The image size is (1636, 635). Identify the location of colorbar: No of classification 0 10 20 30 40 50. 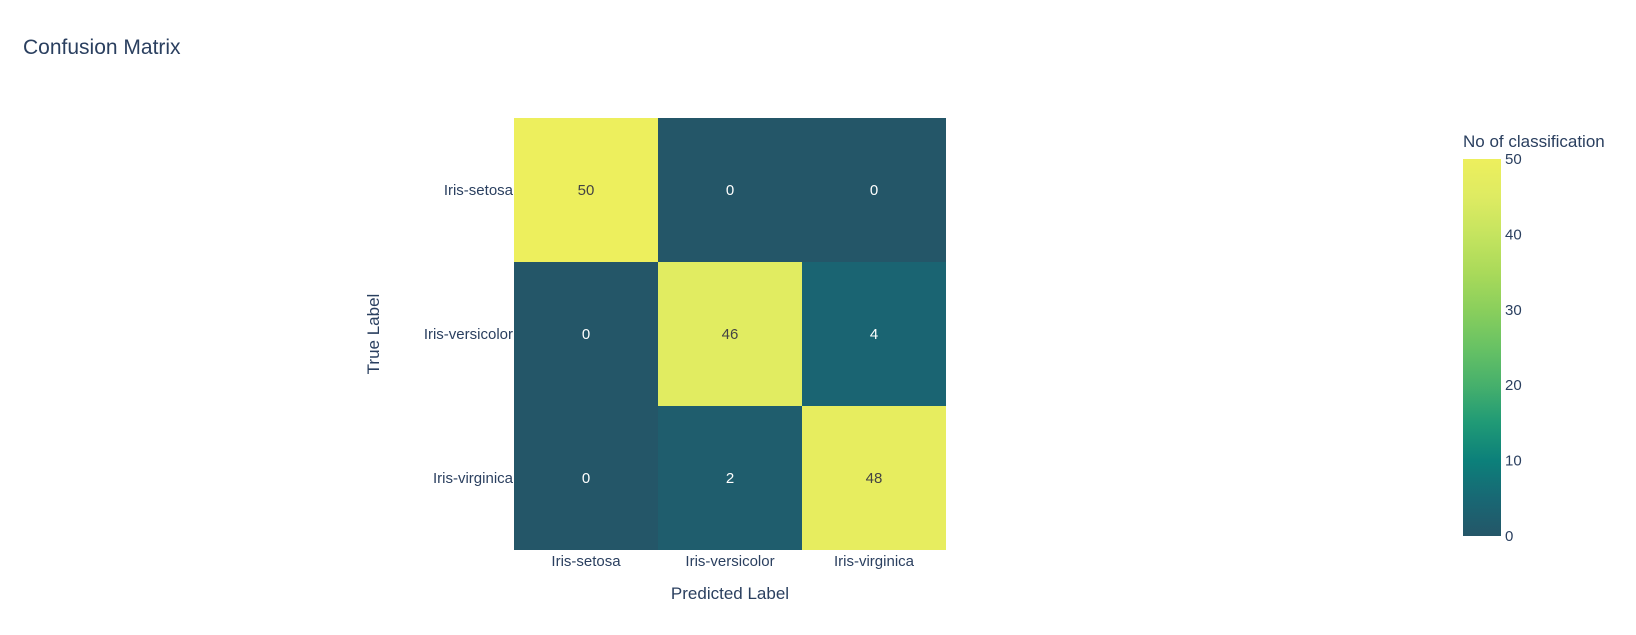
(1534, 338).